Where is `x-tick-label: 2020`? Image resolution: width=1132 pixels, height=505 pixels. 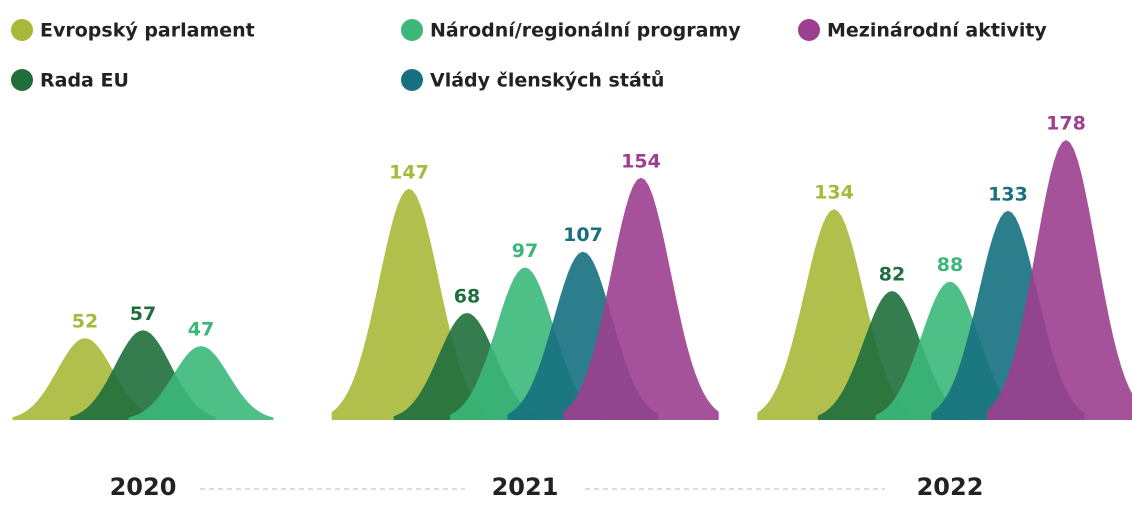 x-tick-label: 2020 is located at coordinates (143, 487).